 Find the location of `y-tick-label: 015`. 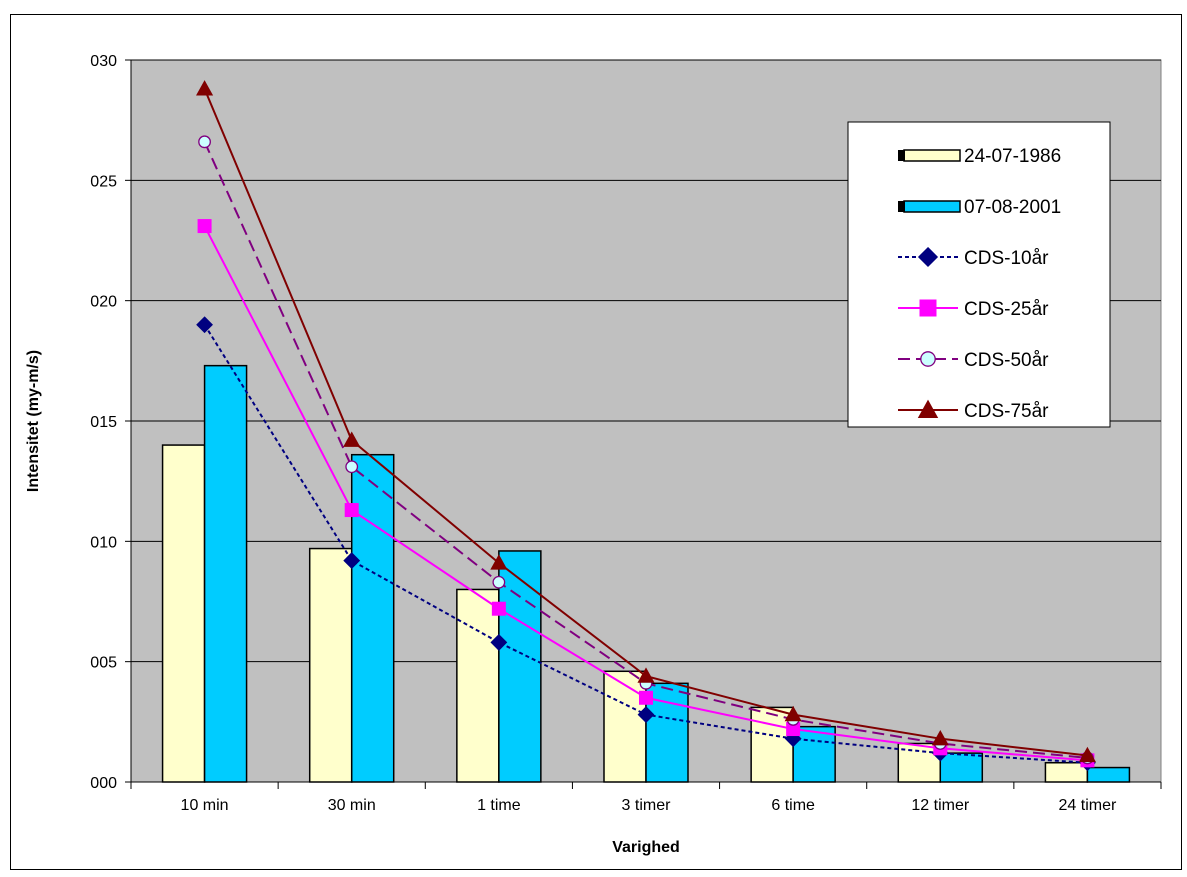

y-tick-label: 015 is located at coordinates (103, 422).